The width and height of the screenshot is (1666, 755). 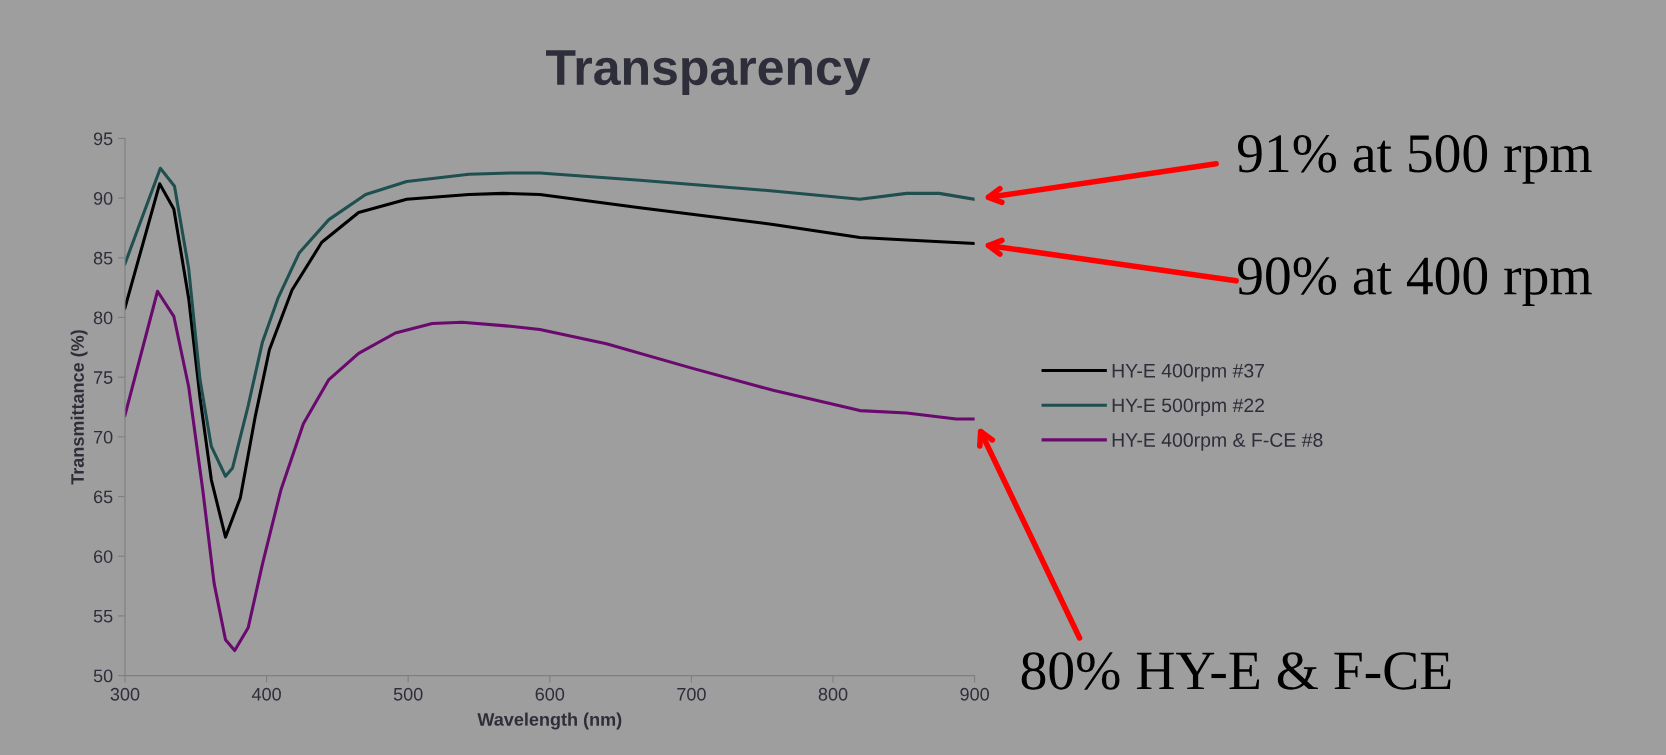 What do you see at coordinates (79, 407) in the screenshot?
I see `y-axis-title: Transmittance (%)` at bounding box center [79, 407].